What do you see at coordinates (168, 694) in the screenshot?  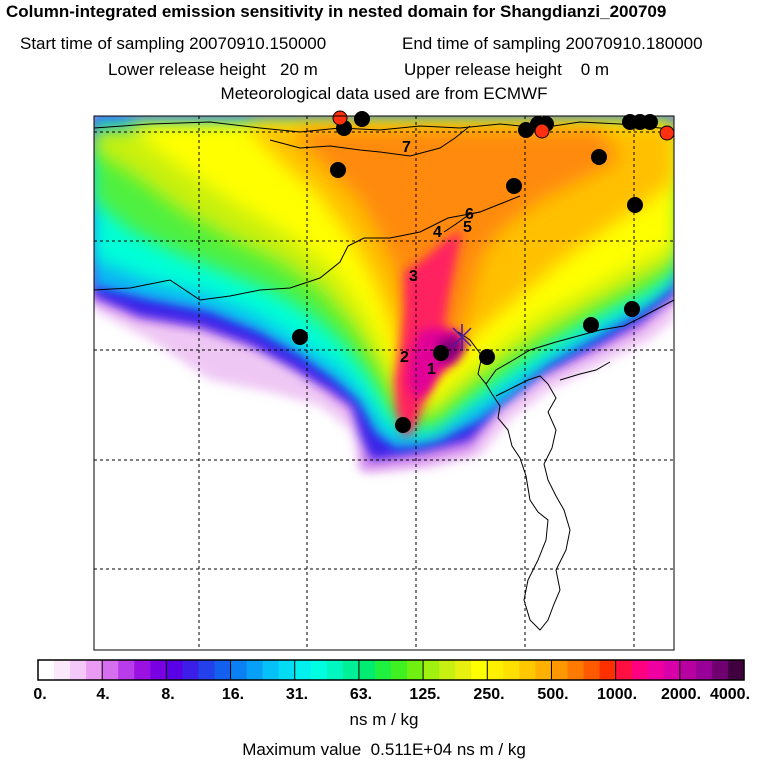 I see `colorbar-tick: 8.` at bounding box center [168, 694].